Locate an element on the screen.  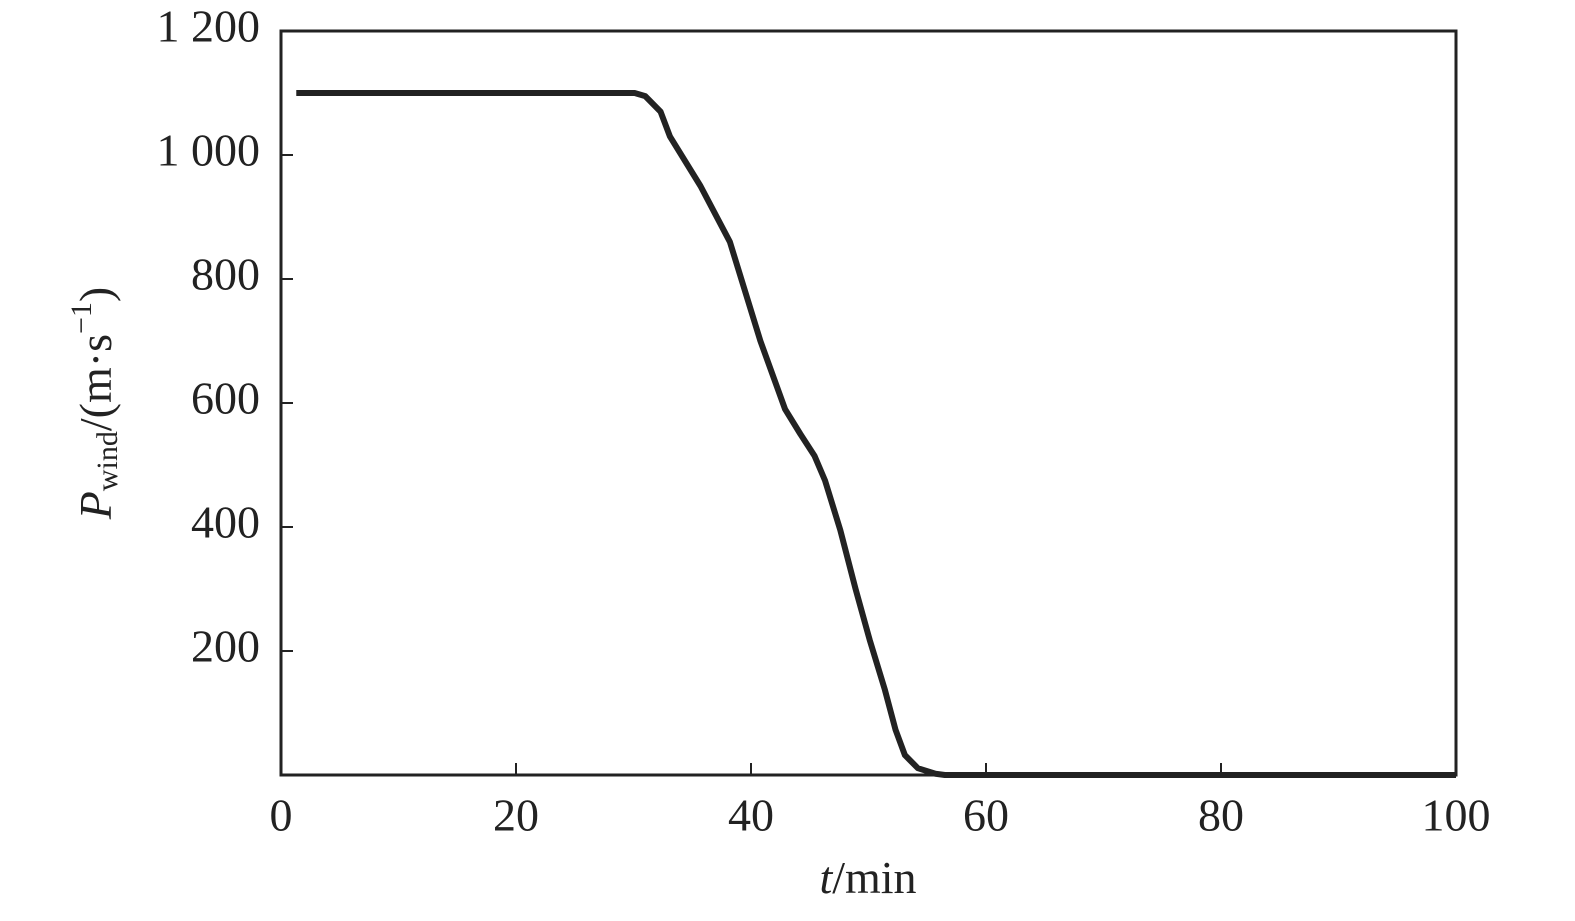
x-axis-label: t/min is located at coordinates (867, 877).